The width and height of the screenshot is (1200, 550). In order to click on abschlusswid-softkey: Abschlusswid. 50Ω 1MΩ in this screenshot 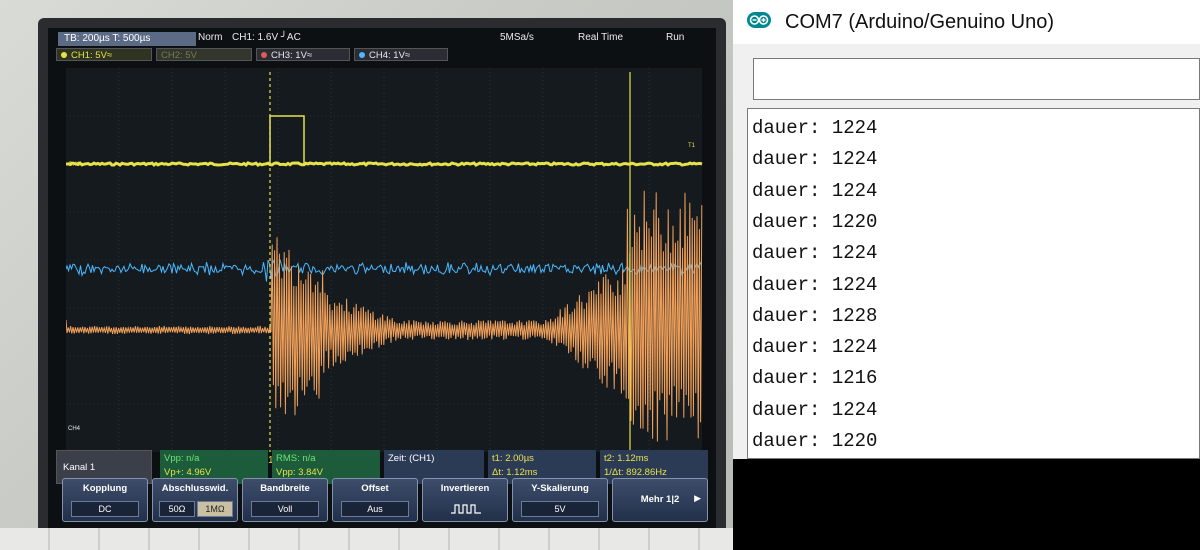, I will do `click(195, 500)`.